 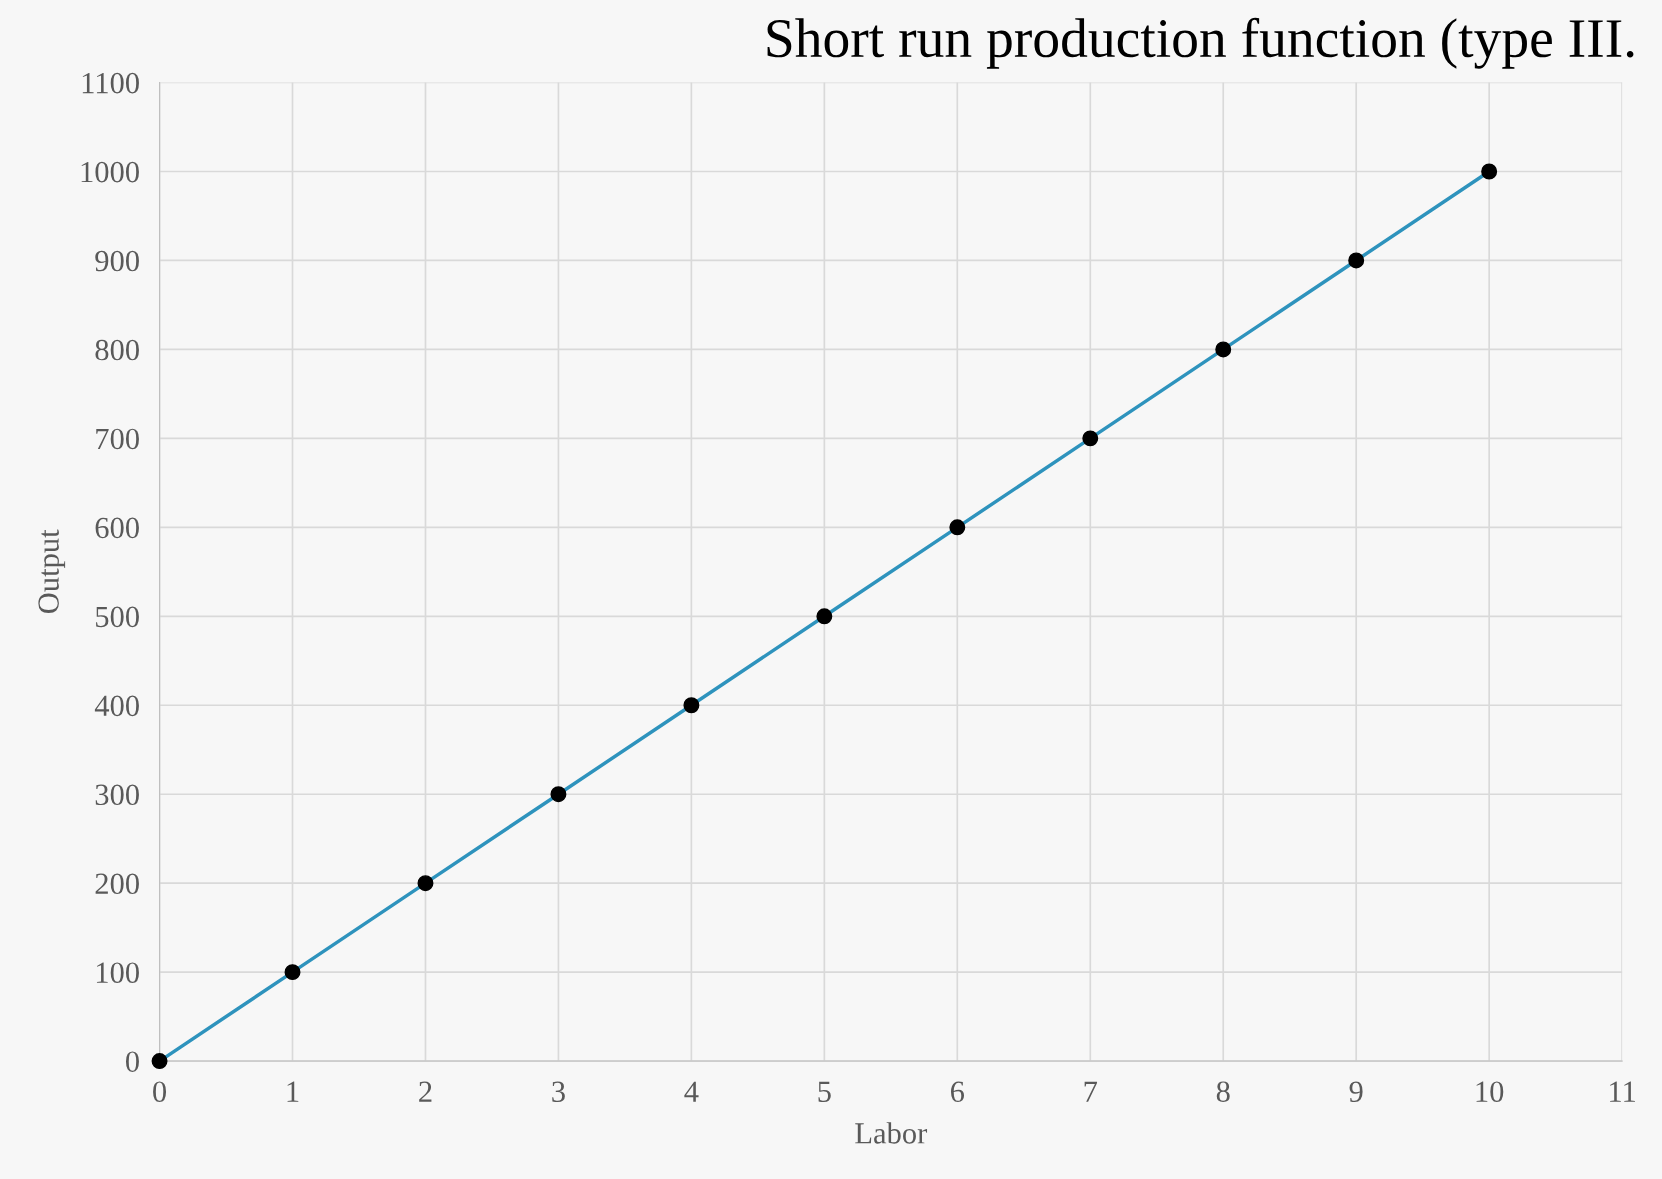 I want to click on x-tick-label: 11, so click(x=1622, y=1091).